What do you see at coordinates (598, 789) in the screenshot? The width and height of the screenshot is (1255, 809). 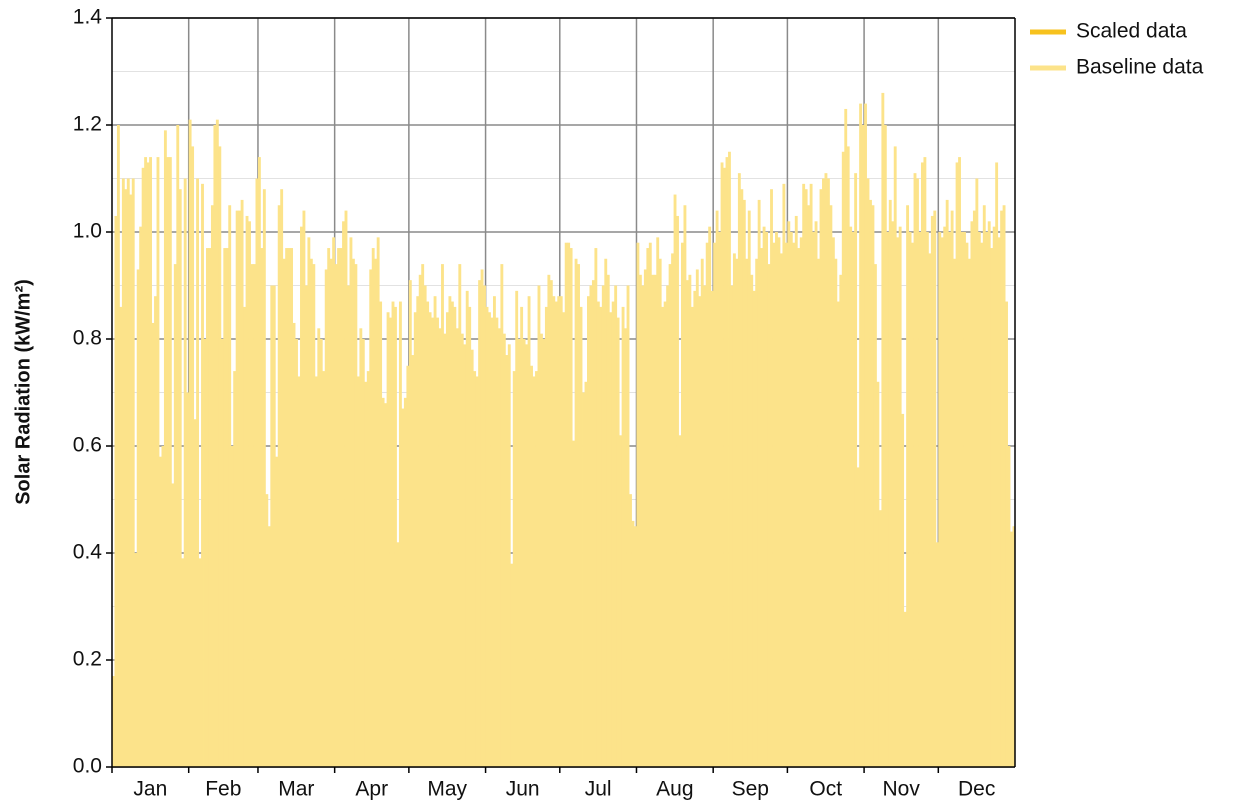 I see `x-tick-label: Jul` at bounding box center [598, 789].